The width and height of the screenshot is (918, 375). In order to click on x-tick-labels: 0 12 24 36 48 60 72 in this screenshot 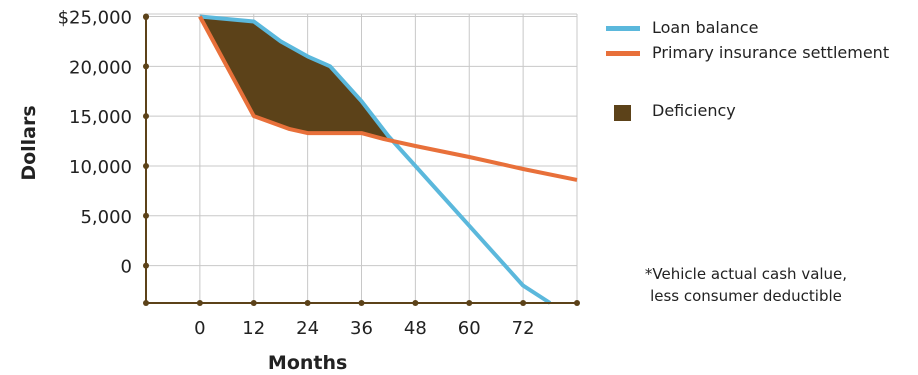, I will do `click(364, 328)`.